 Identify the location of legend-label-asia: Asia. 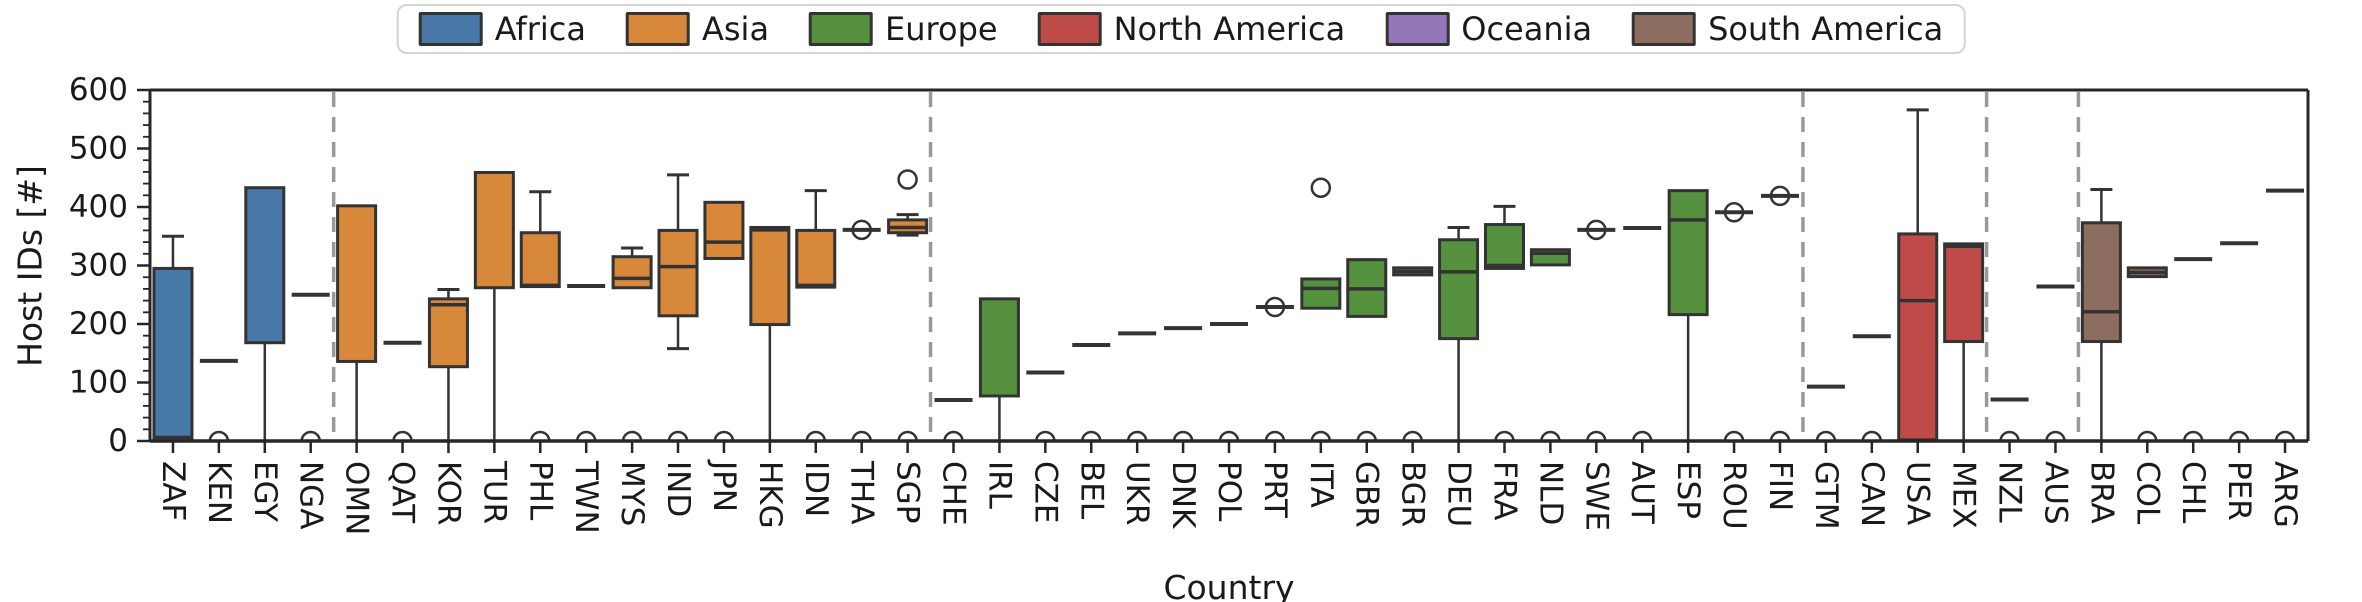
(735, 29).